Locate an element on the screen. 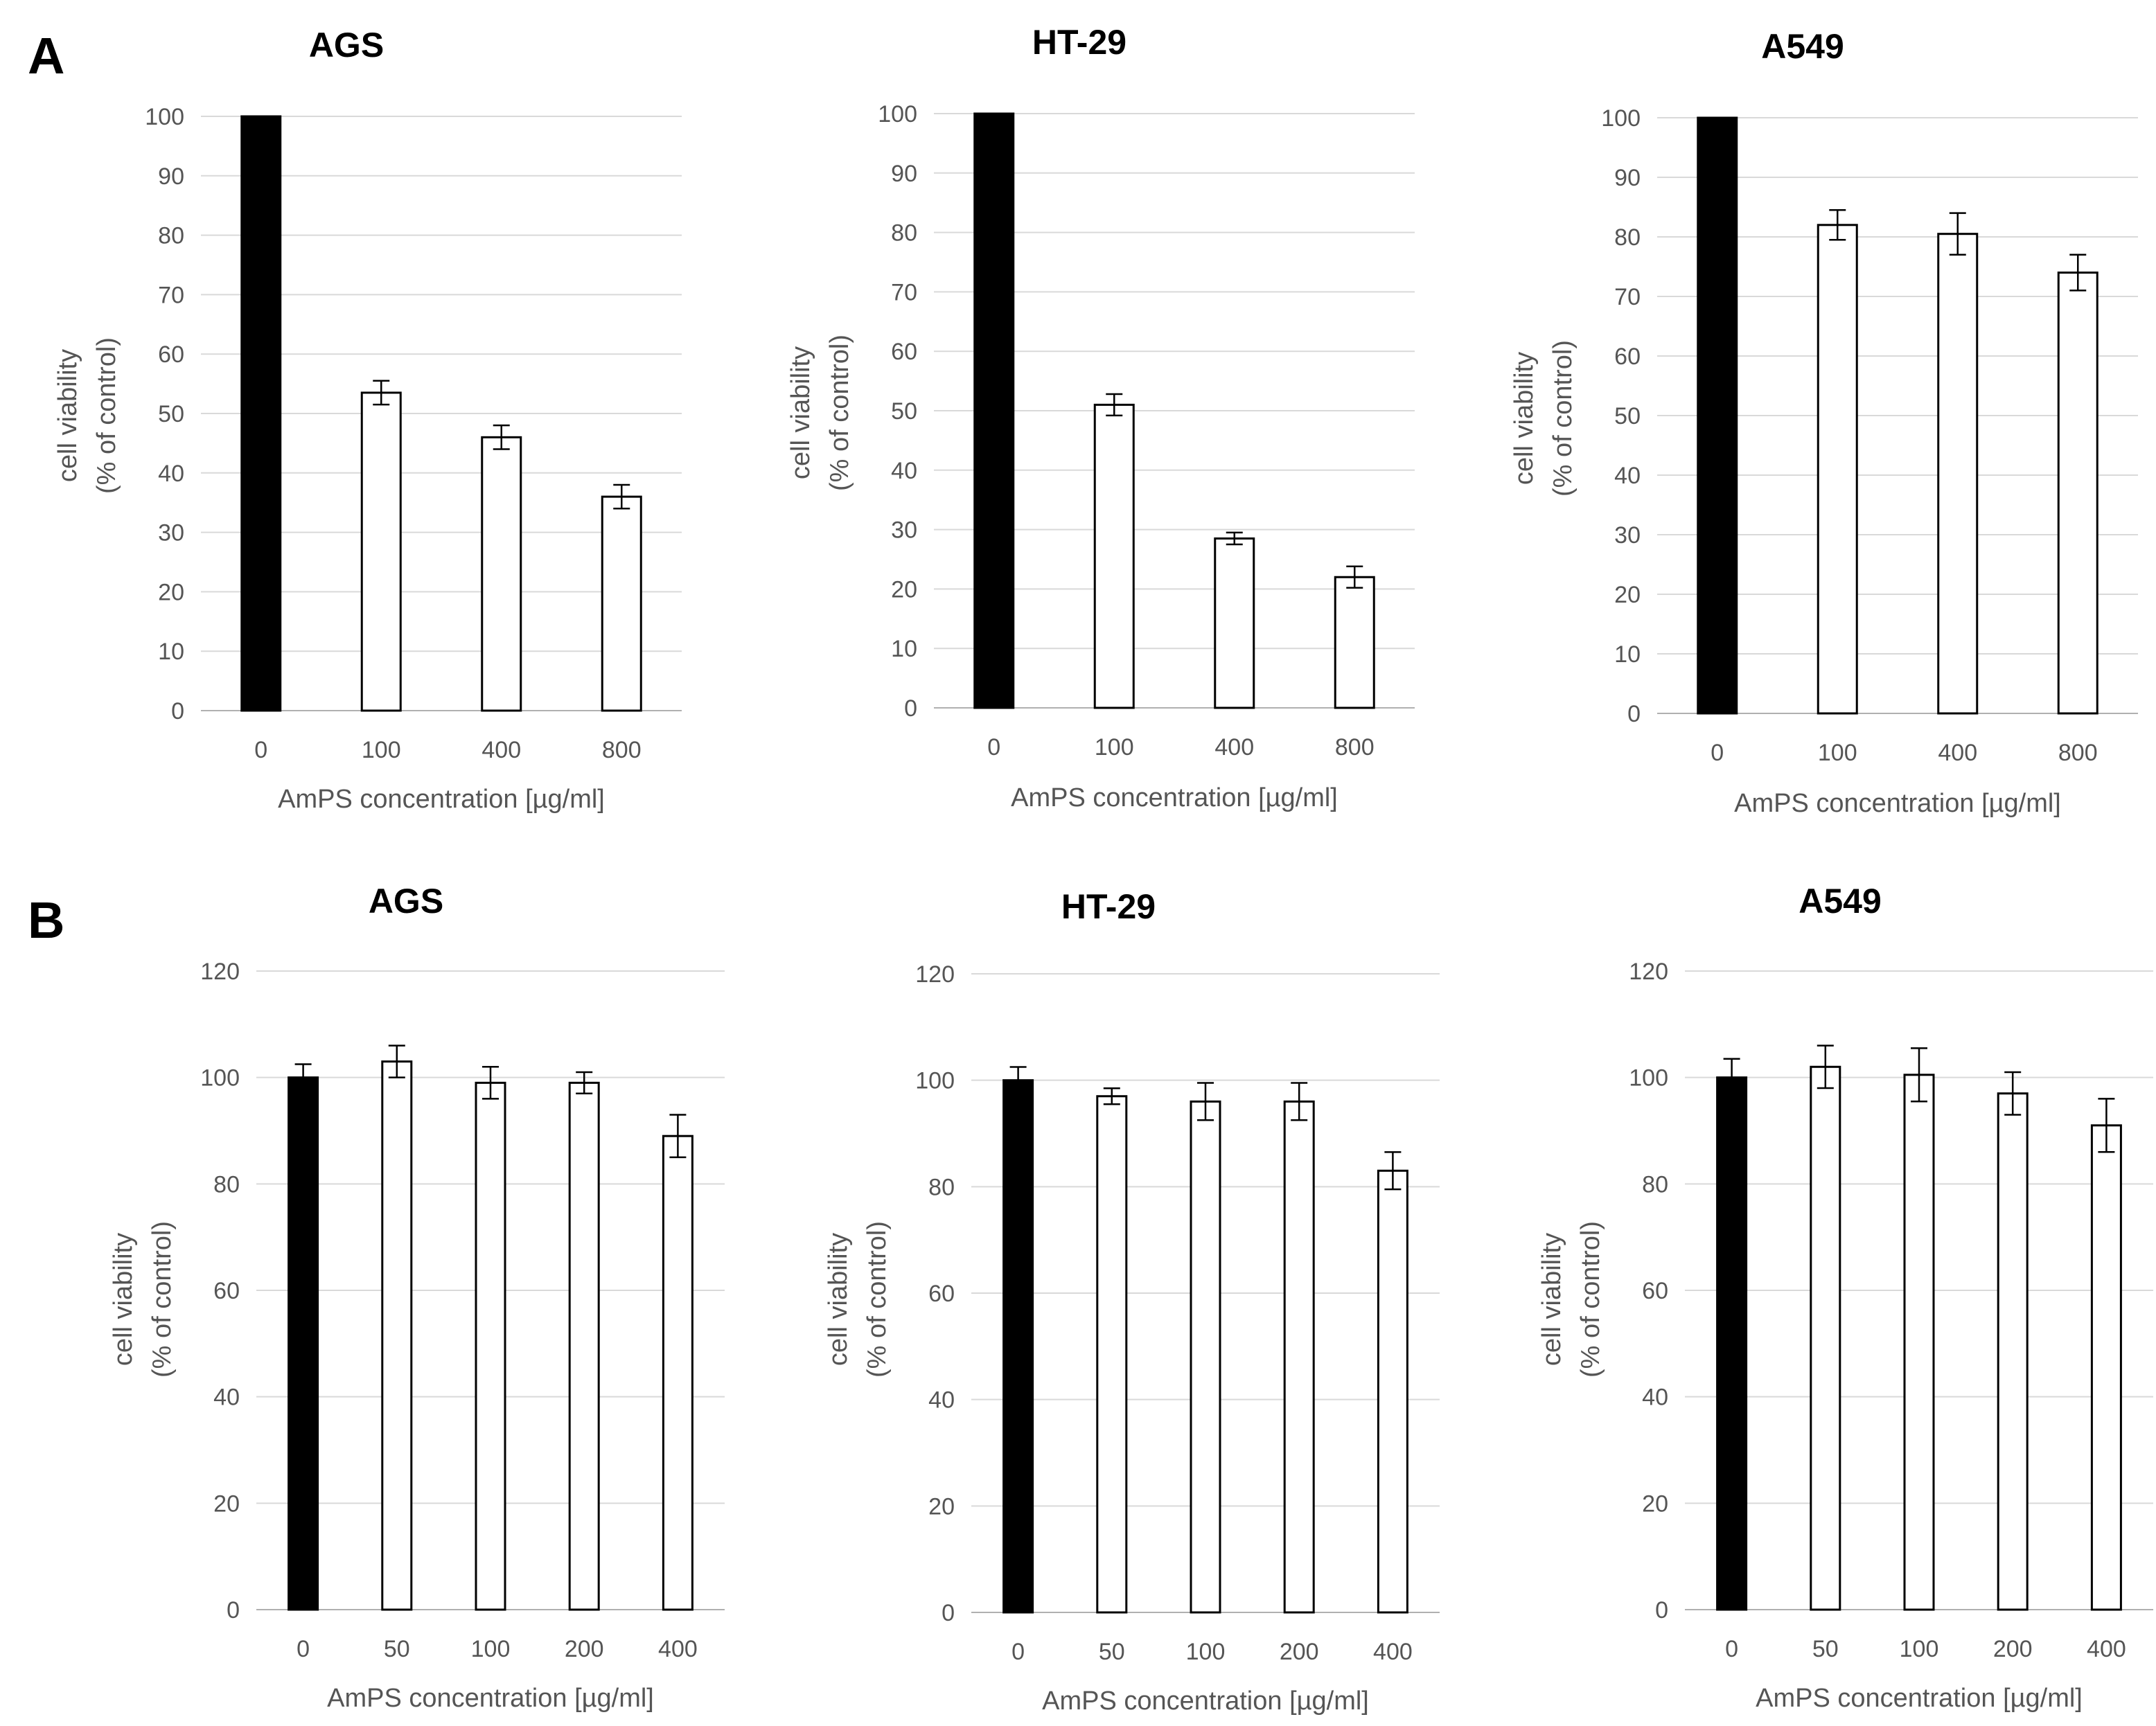 The width and height of the screenshot is (2156, 1726). chart-a-a549-y-axis-label: cell viability (% of control) is located at coordinates (1544, 418).